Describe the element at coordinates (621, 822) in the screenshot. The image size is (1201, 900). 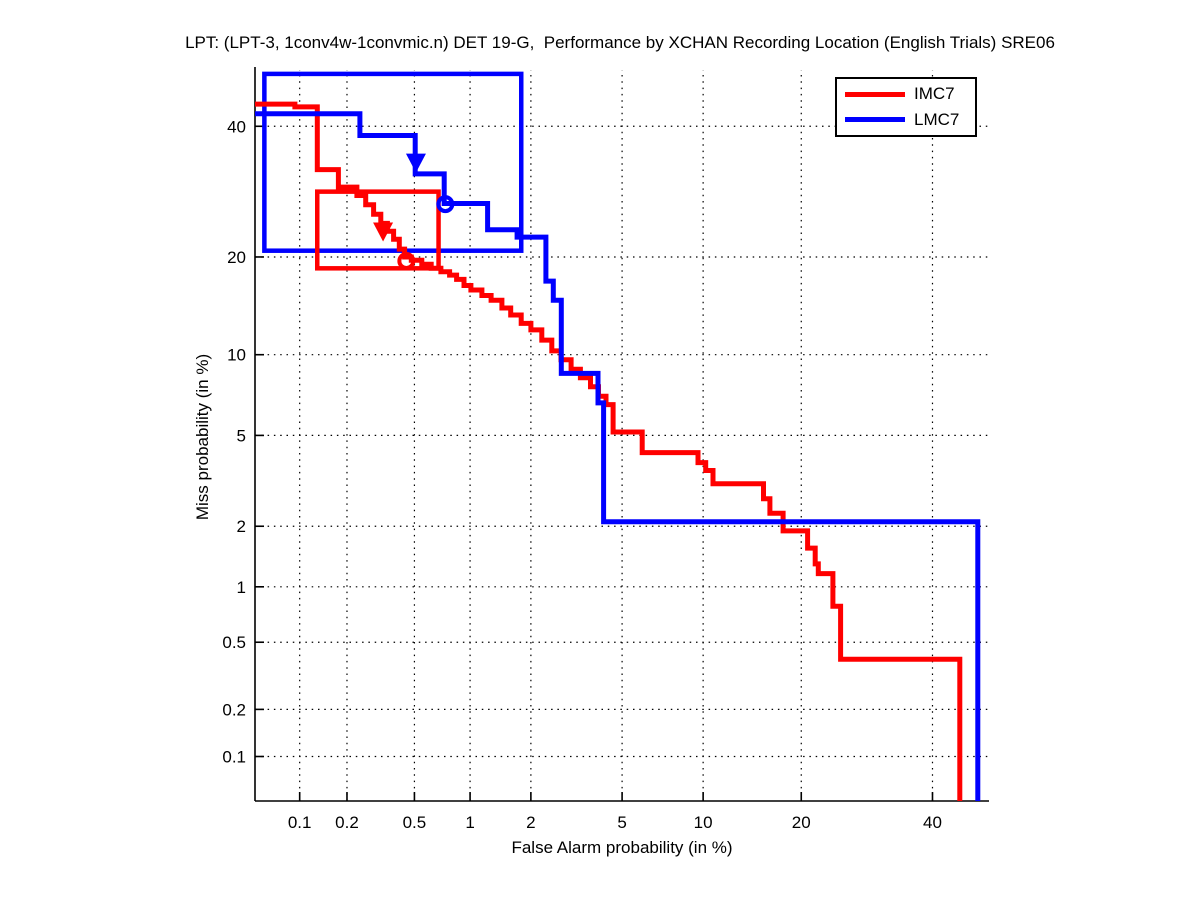
I see `x-tick-label: 5` at that location.